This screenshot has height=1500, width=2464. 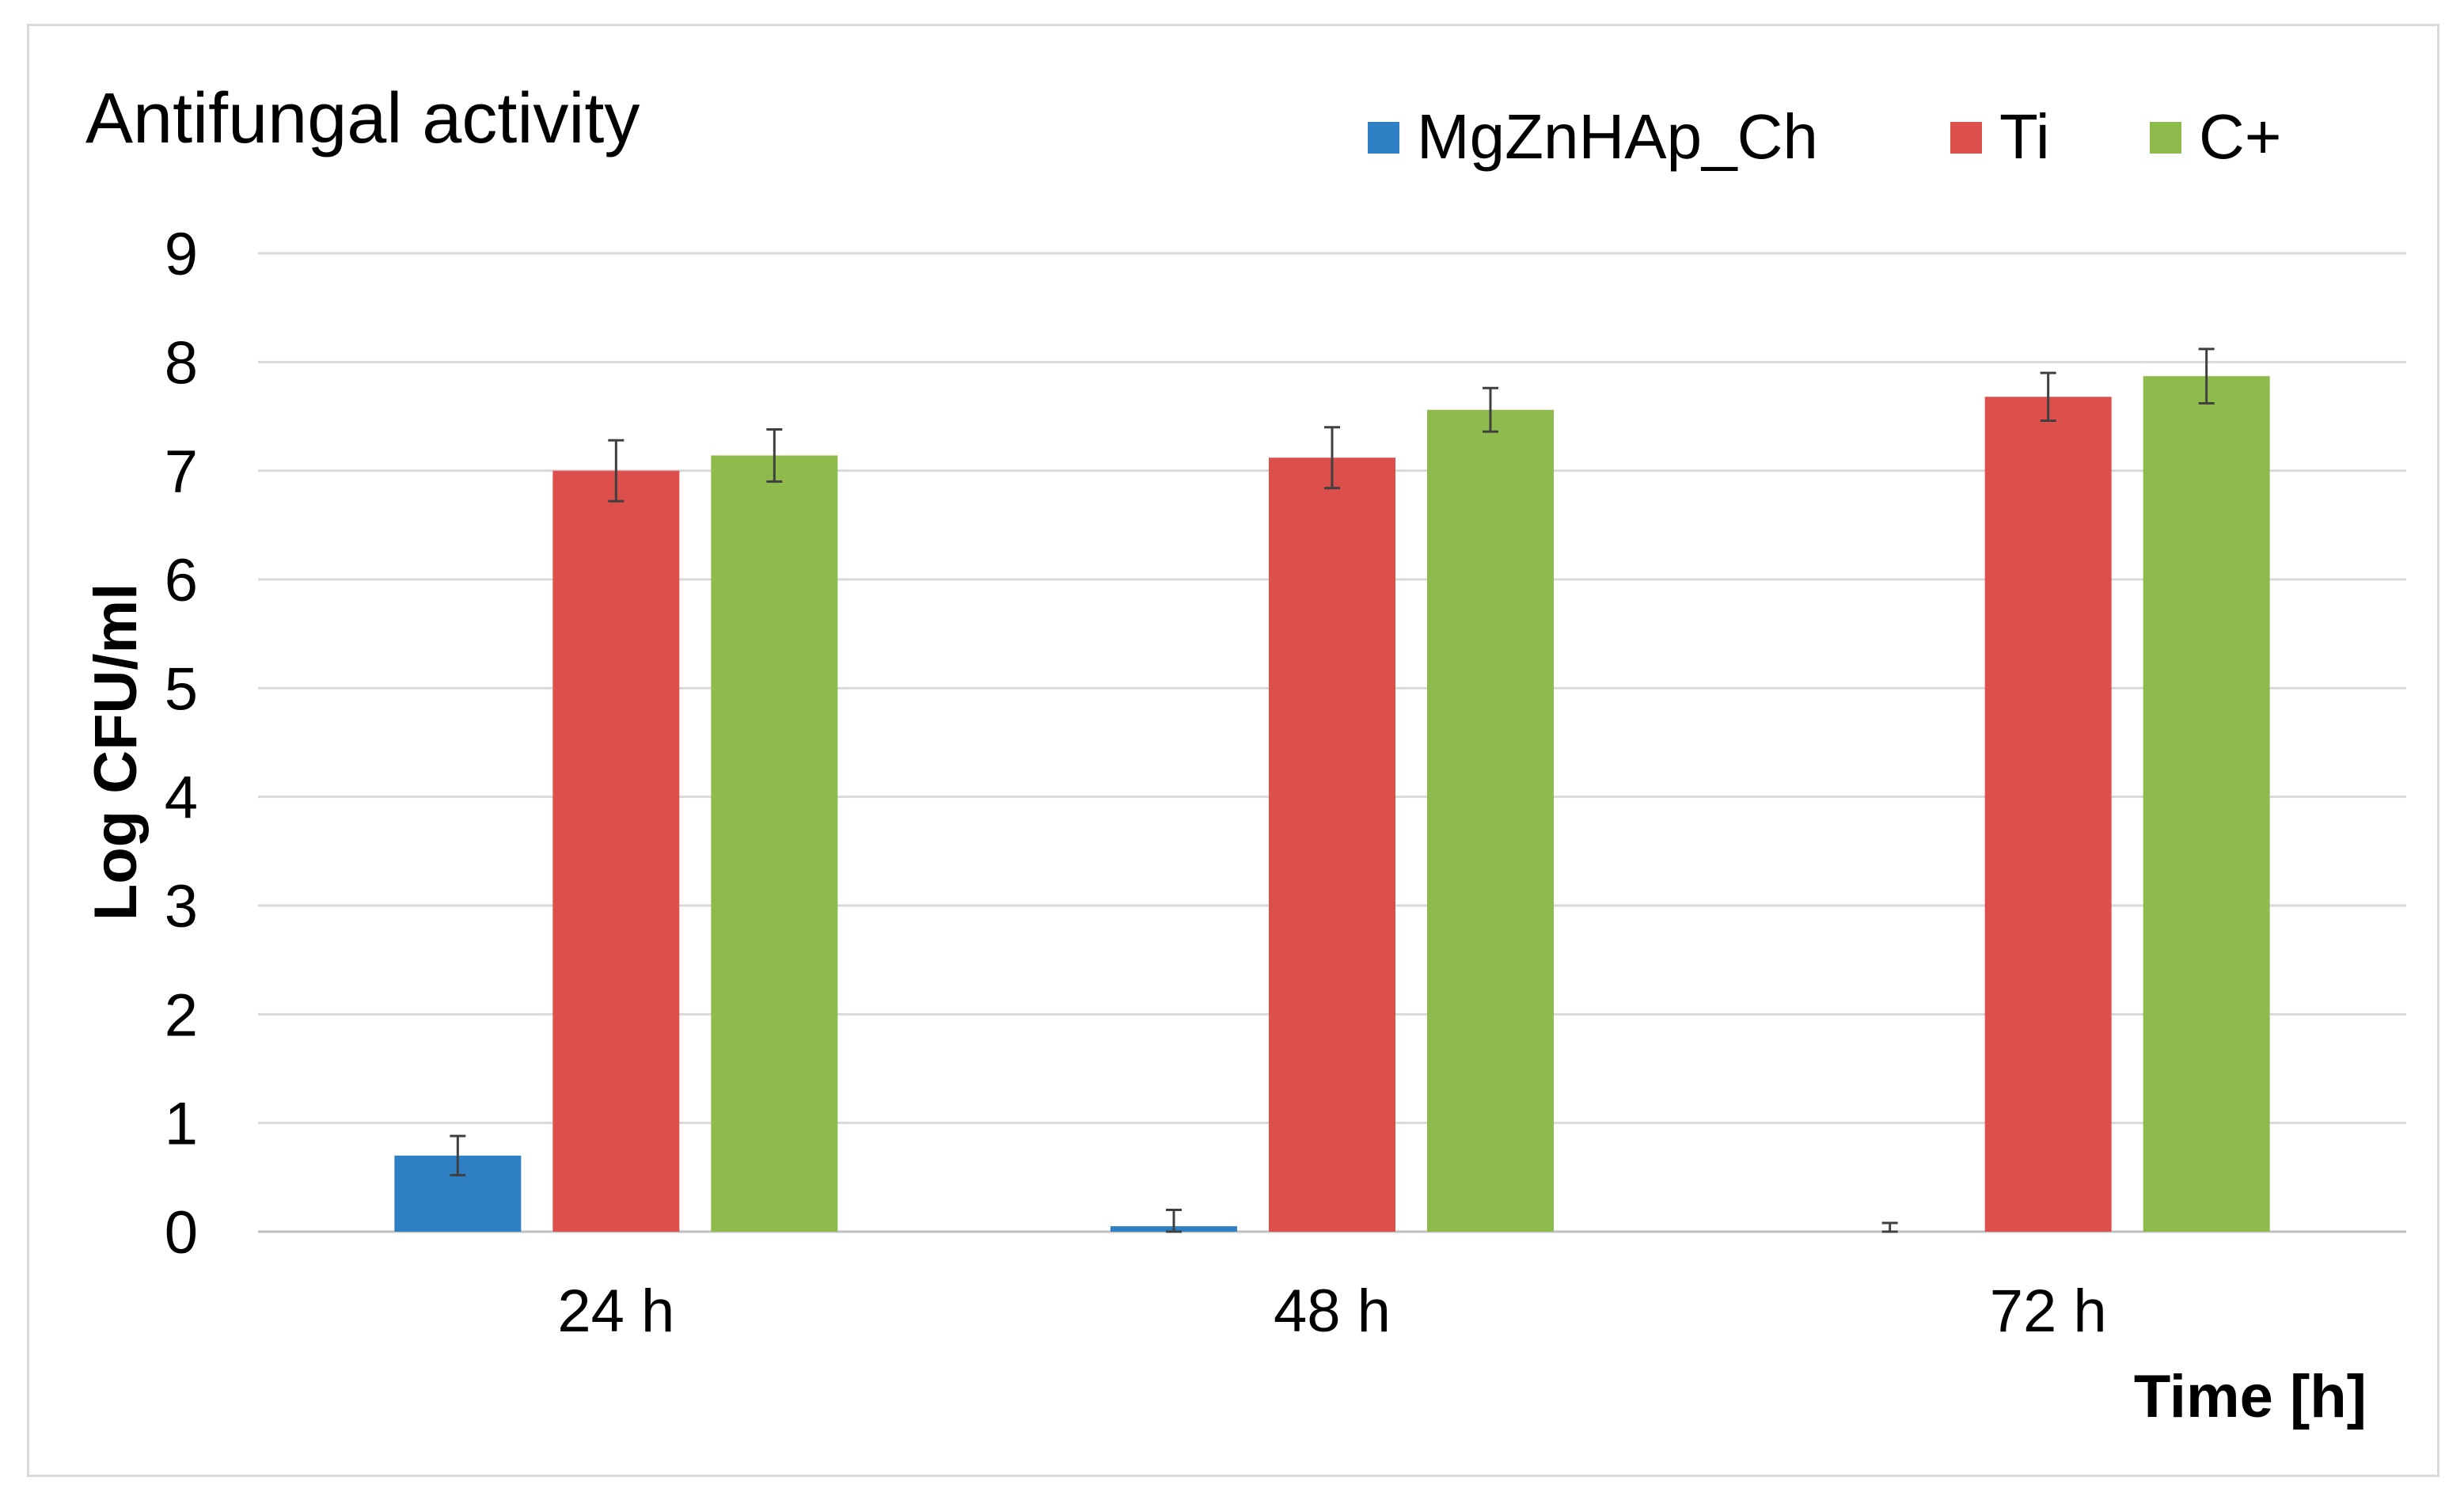 What do you see at coordinates (362, 118) in the screenshot?
I see `chart-title: Antifungal activity` at bounding box center [362, 118].